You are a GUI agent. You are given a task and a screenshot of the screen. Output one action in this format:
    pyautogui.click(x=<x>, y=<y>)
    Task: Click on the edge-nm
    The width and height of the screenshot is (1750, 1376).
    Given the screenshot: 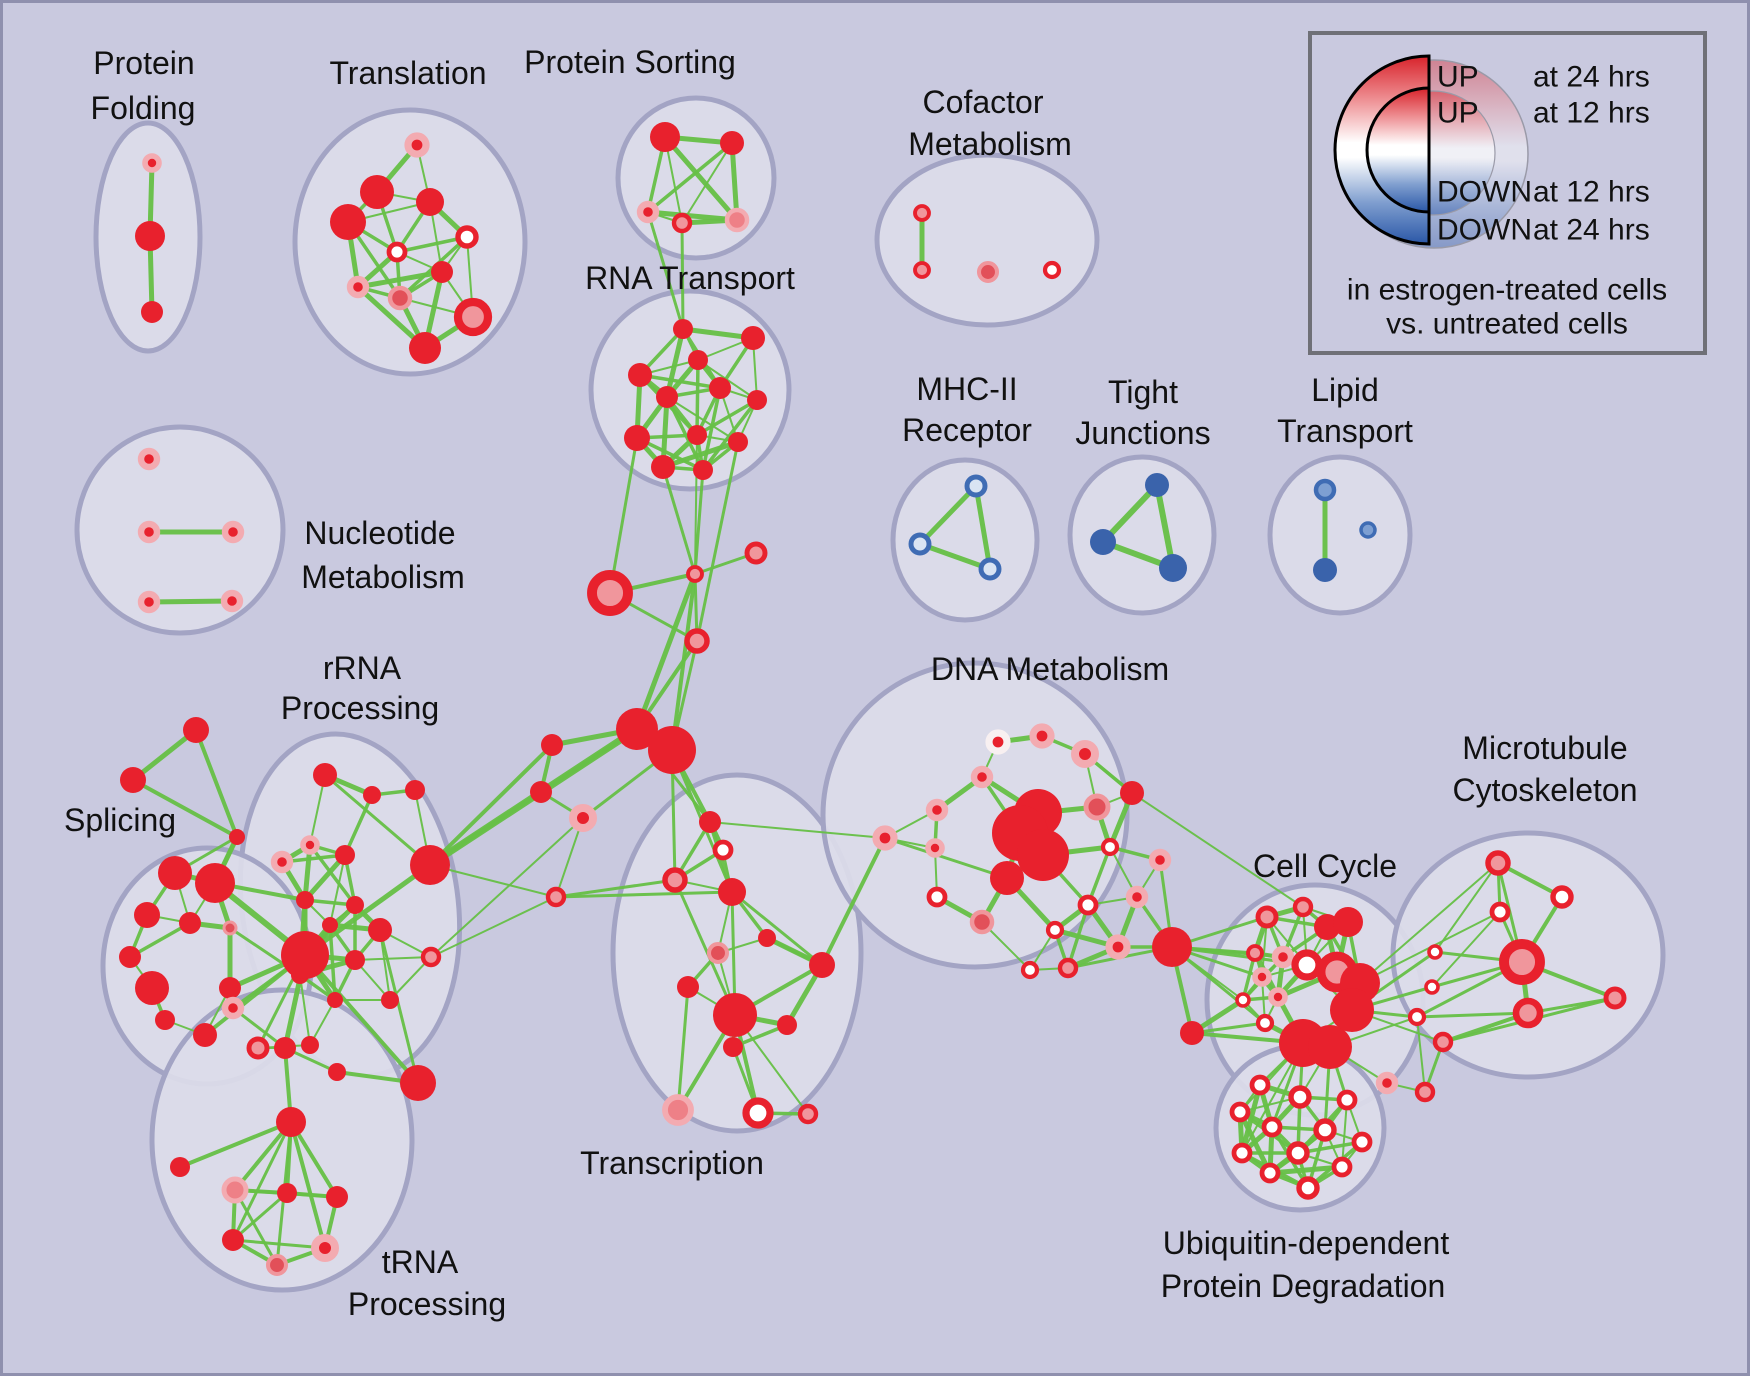 What is the action you would take?
    pyautogui.click(x=190, y=601)
    